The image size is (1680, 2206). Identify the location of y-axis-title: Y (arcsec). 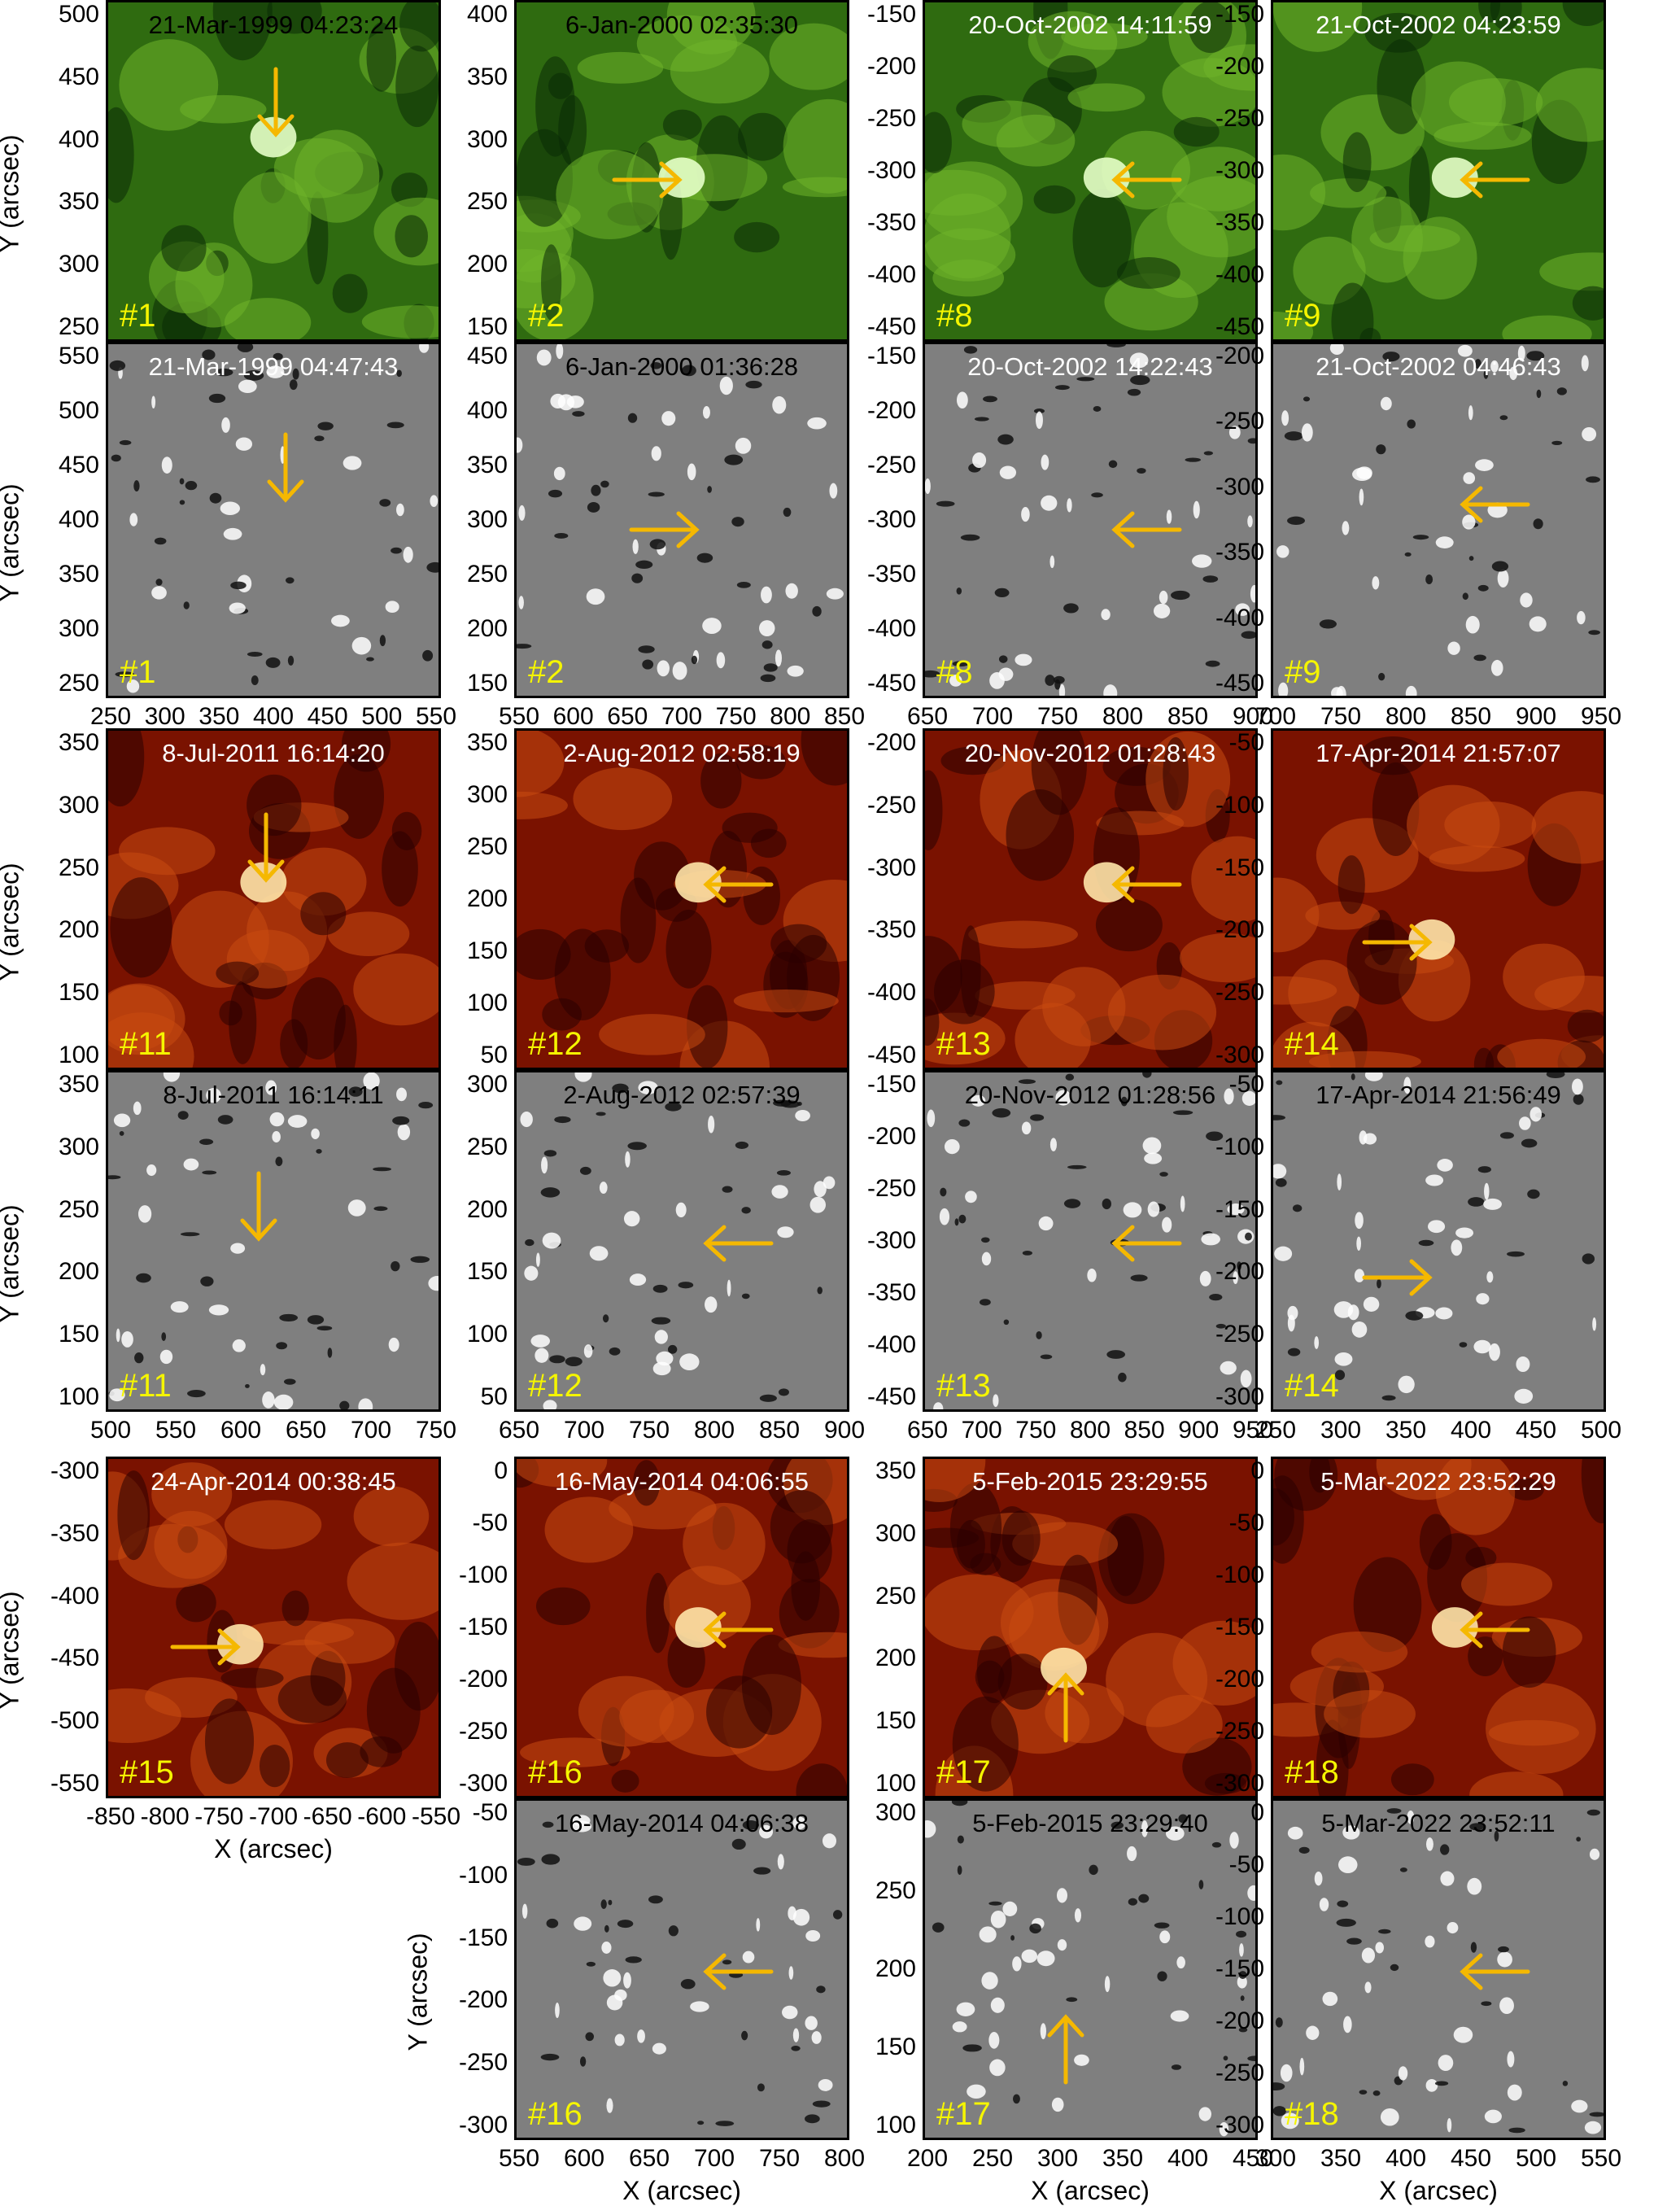
(12, 922).